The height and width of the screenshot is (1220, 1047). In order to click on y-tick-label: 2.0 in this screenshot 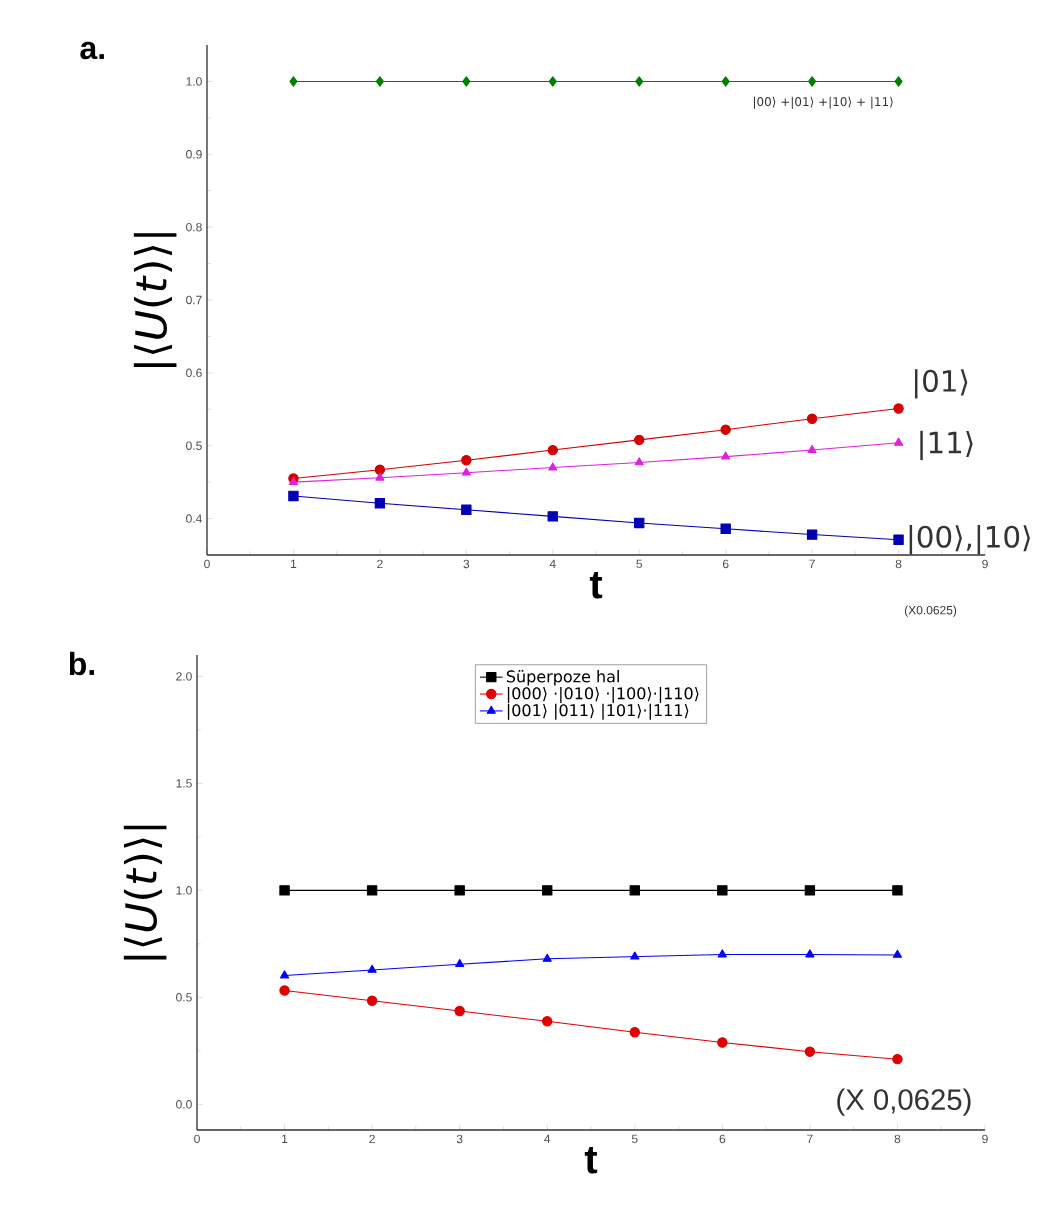, I will do `click(184, 676)`.